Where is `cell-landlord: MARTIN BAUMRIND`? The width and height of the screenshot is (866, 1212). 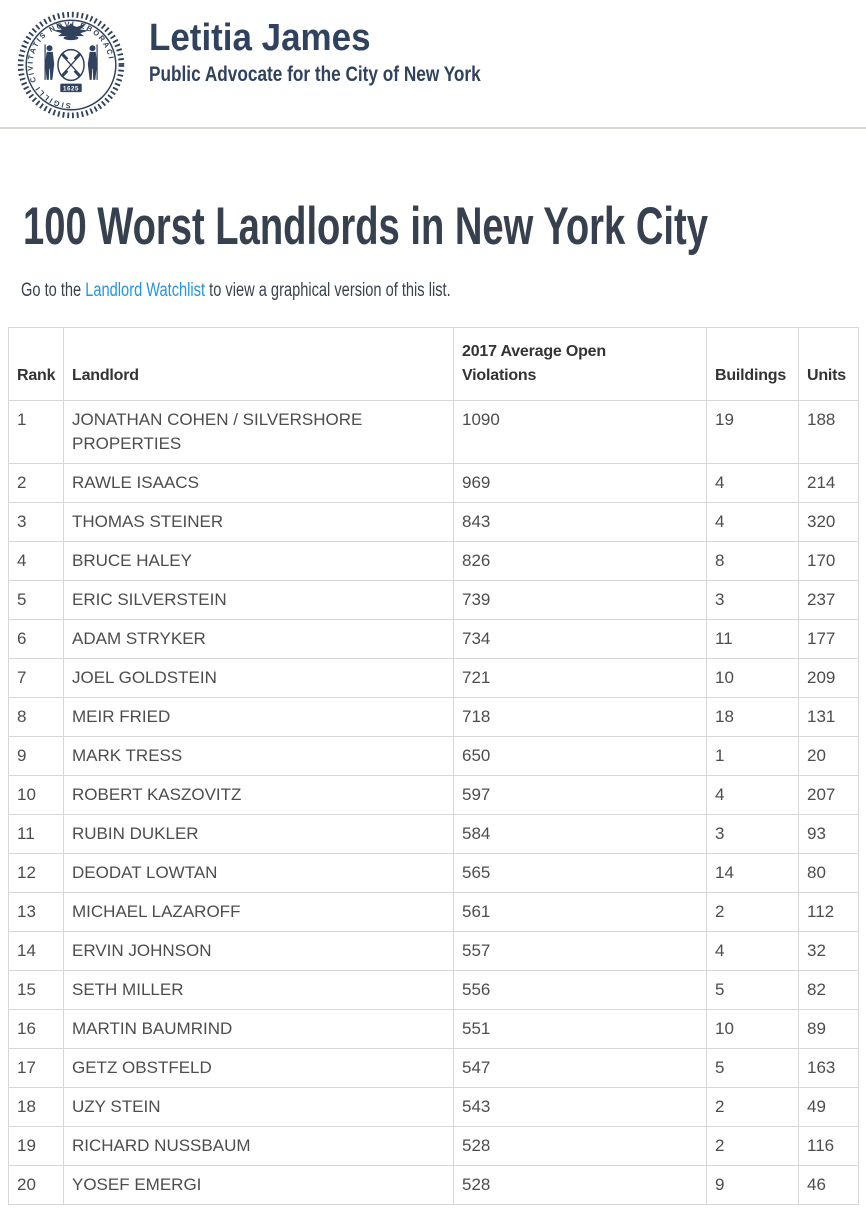
cell-landlord: MARTIN BAUMRIND is located at coordinates (258, 1029).